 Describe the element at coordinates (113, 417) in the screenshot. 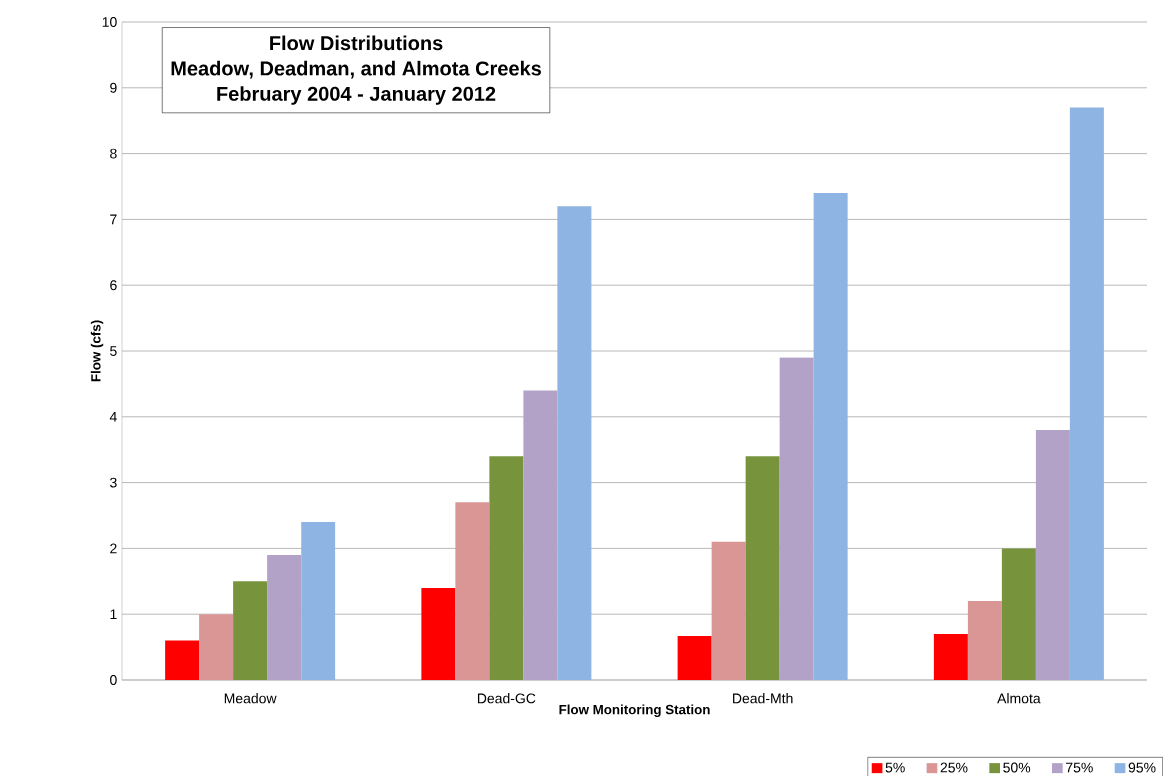

I see `y-tick-label: 4` at that location.